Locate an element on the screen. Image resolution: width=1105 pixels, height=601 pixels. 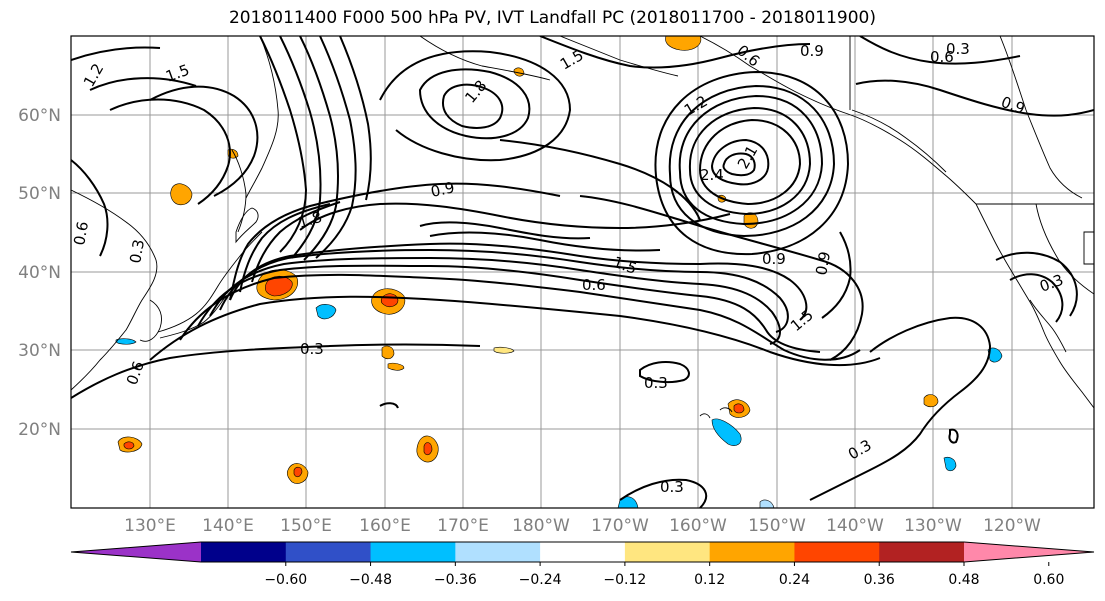
colorbar-outline is located at coordinates (582, 552).